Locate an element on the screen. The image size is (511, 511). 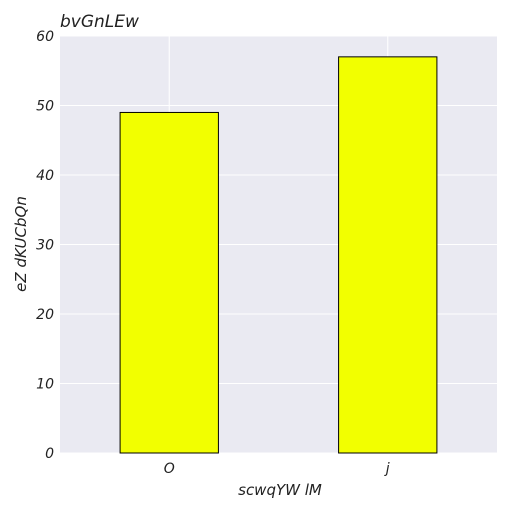
y-axis-ticks: 0 10 20 30 40 50 60 is located at coordinates (45, 245).